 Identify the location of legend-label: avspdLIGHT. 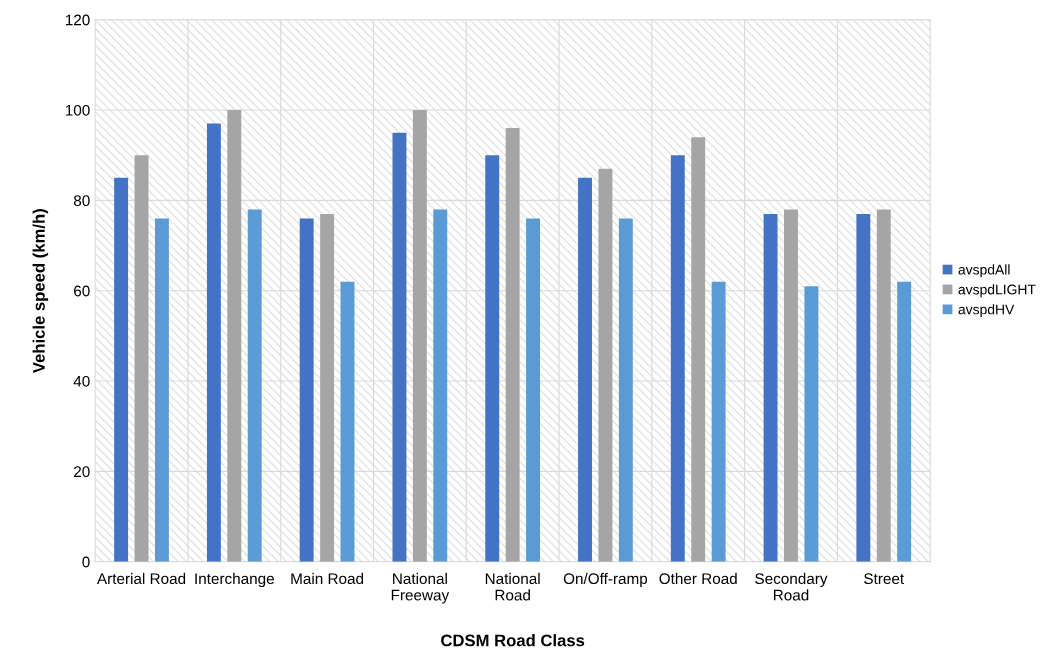
(997, 291).